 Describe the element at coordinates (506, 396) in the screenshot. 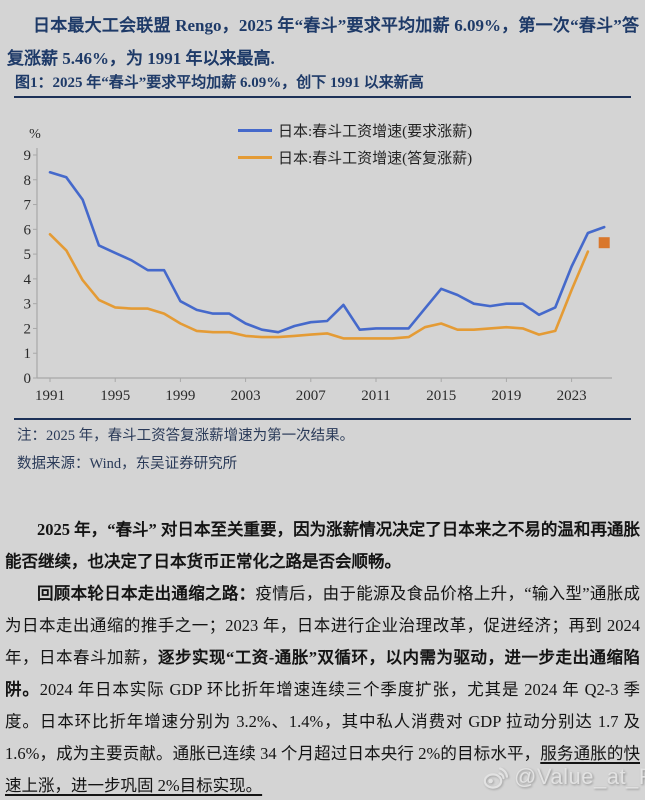

I see `x-tick-label: 2019` at that location.